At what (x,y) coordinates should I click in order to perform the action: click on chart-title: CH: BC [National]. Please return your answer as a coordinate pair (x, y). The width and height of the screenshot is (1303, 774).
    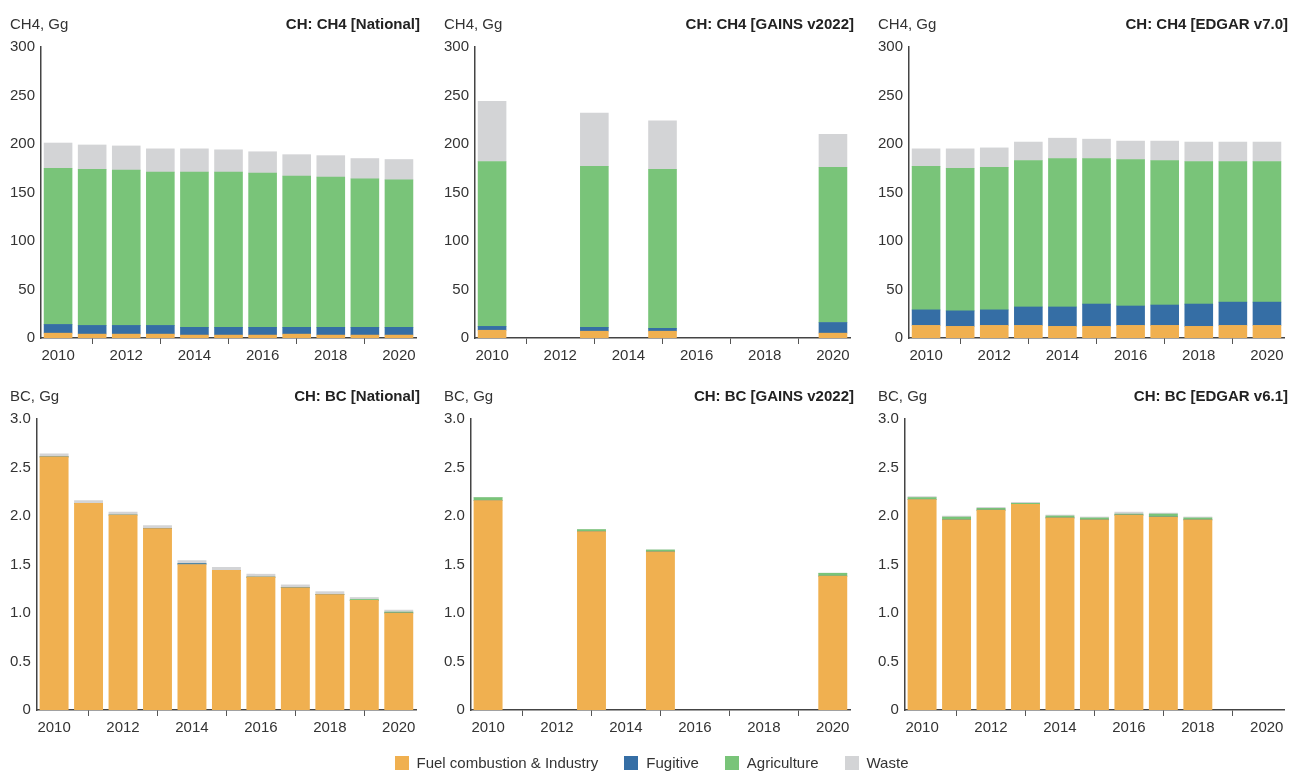
    Looking at the image, I should click on (357, 395).